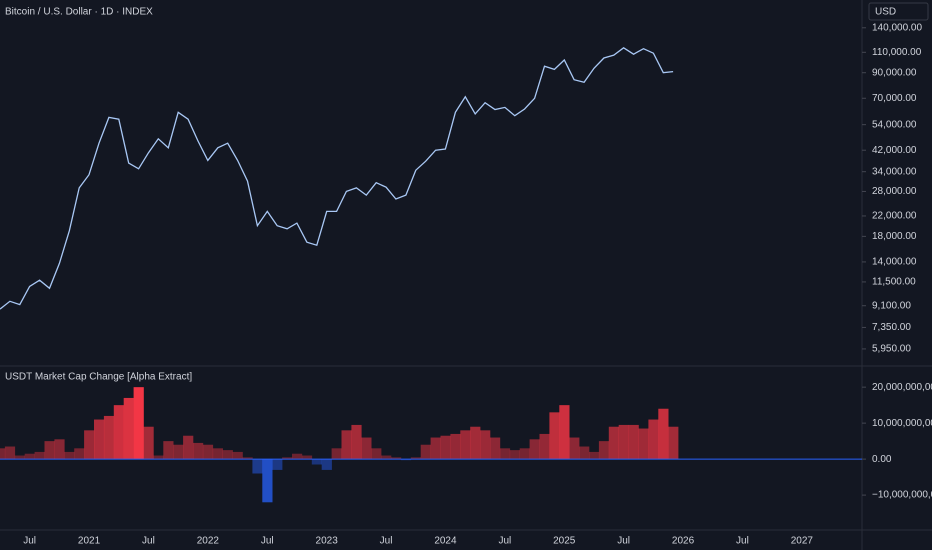  What do you see at coordinates (891, 349) in the screenshot?
I see `y-tick-label: 5,950.00` at bounding box center [891, 349].